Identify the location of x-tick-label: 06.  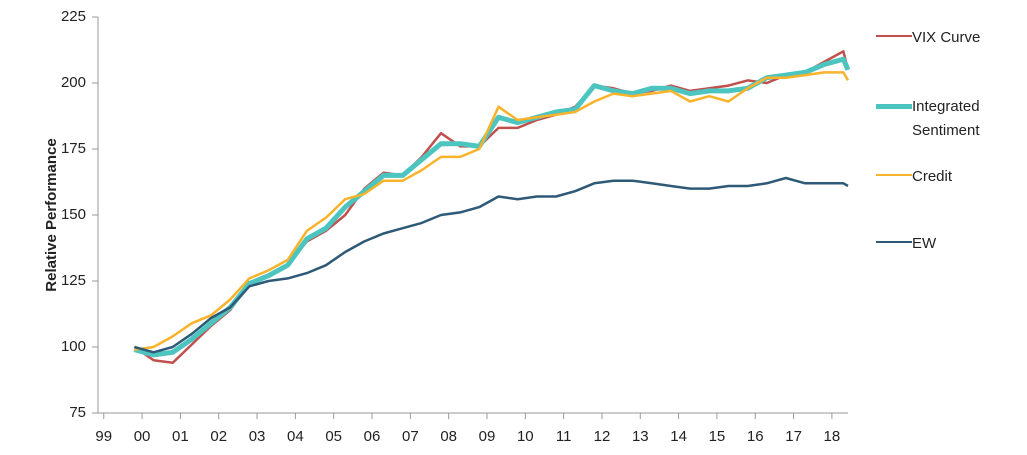
(372, 436).